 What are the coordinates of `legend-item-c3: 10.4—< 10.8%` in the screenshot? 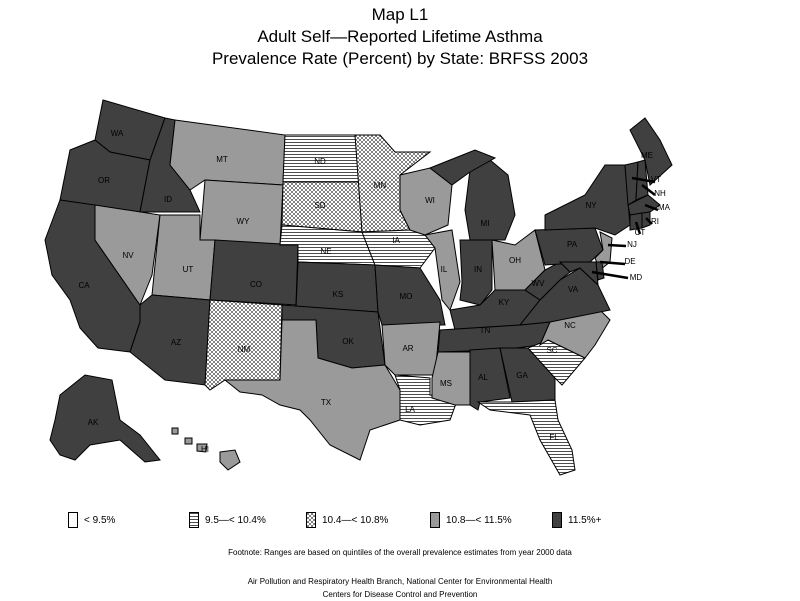 It's located at (347, 520).